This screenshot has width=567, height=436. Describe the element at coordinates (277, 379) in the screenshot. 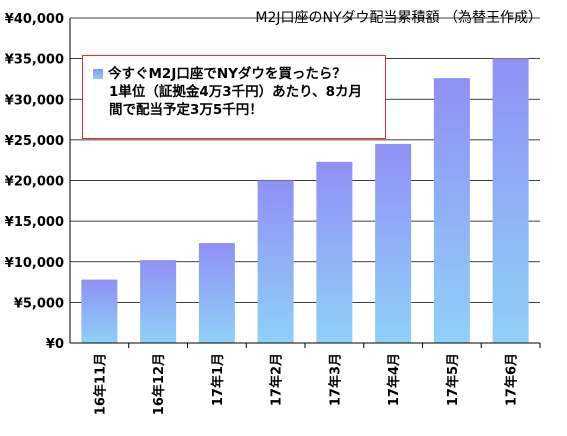

I see `x-tick-label: 17年2月` at that location.